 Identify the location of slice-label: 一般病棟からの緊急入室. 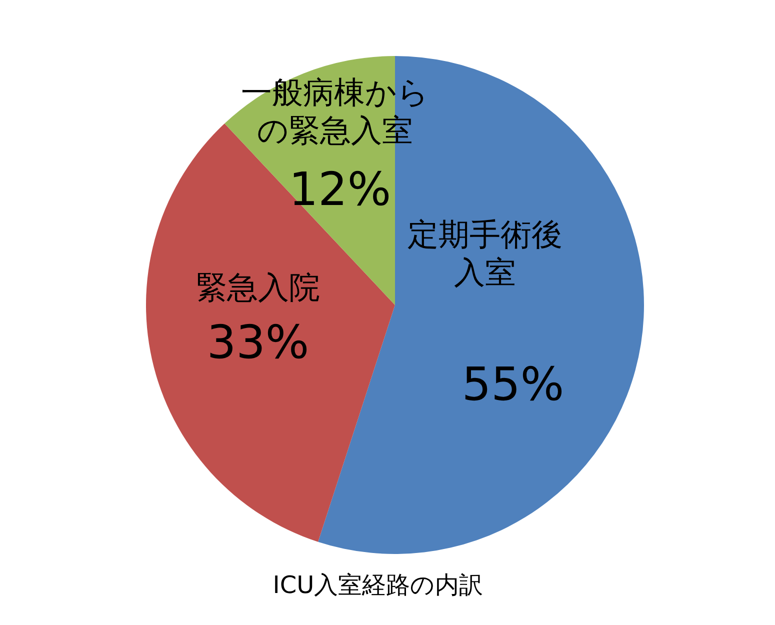
(335, 112).